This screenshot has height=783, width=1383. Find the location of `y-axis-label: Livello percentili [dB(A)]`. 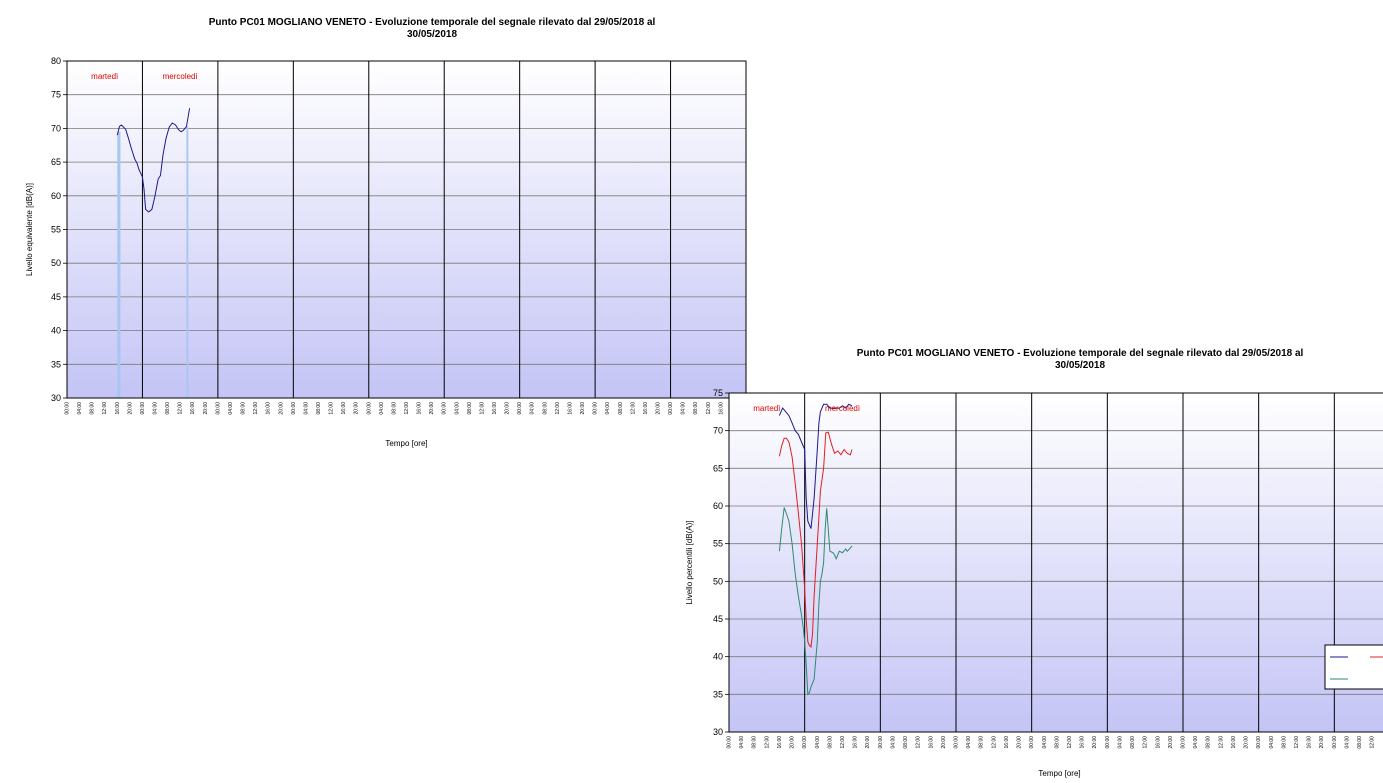

y-axis-label: Livello percentili [dB(A)] is located at coordinates (689, 562).